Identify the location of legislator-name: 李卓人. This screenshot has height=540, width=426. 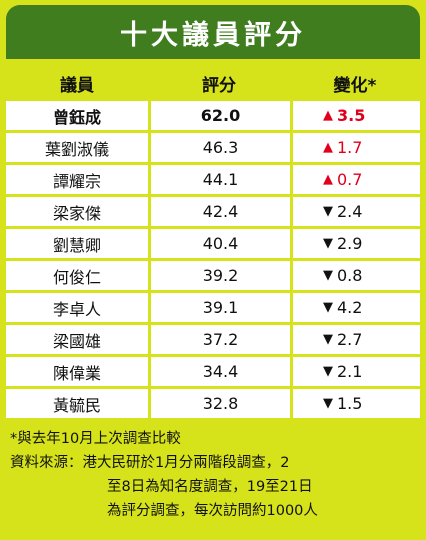
(77, 307).